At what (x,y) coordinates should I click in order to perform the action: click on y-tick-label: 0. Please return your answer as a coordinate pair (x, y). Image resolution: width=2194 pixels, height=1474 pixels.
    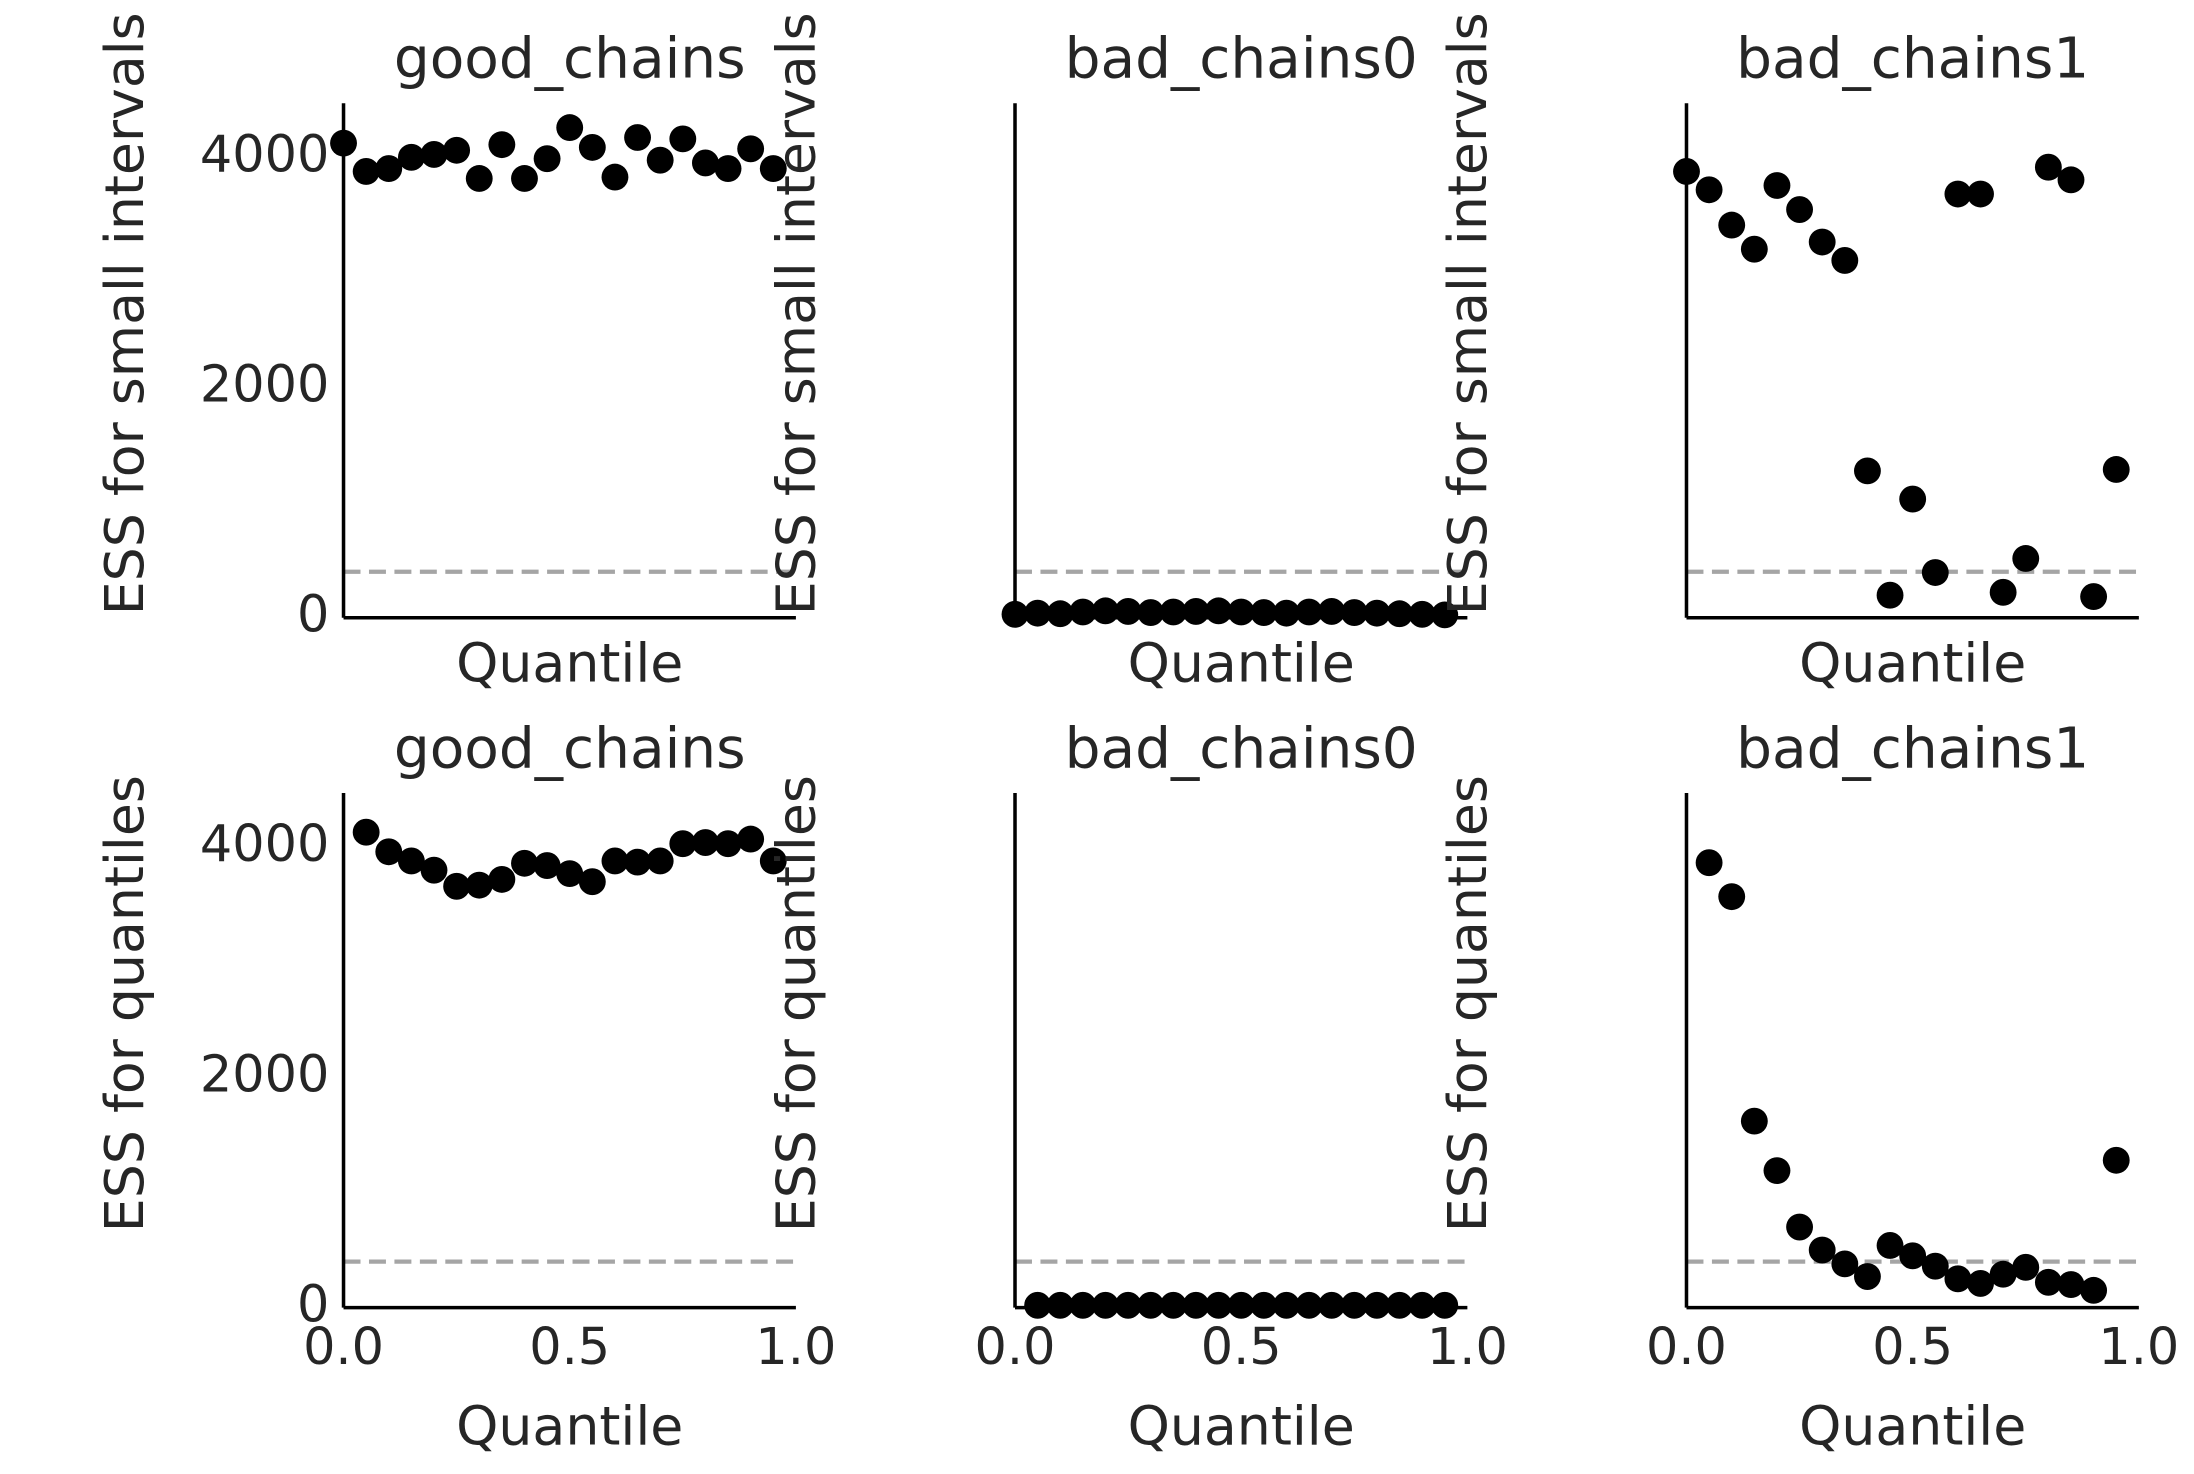
    Looking at the image, I should click on (313, 1305).